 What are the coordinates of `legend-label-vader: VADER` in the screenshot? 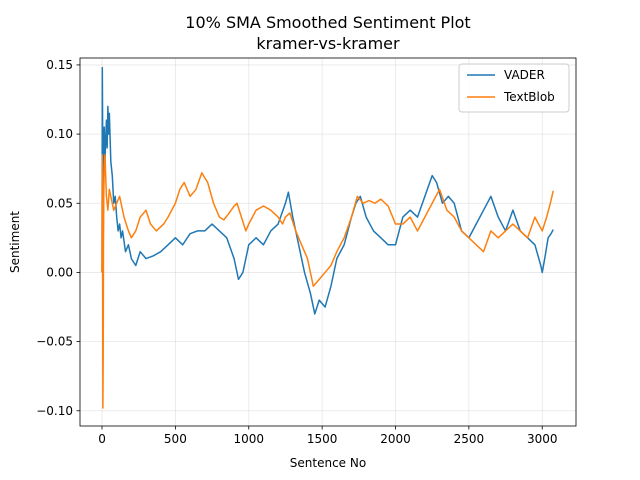 It's located at (524, 75).